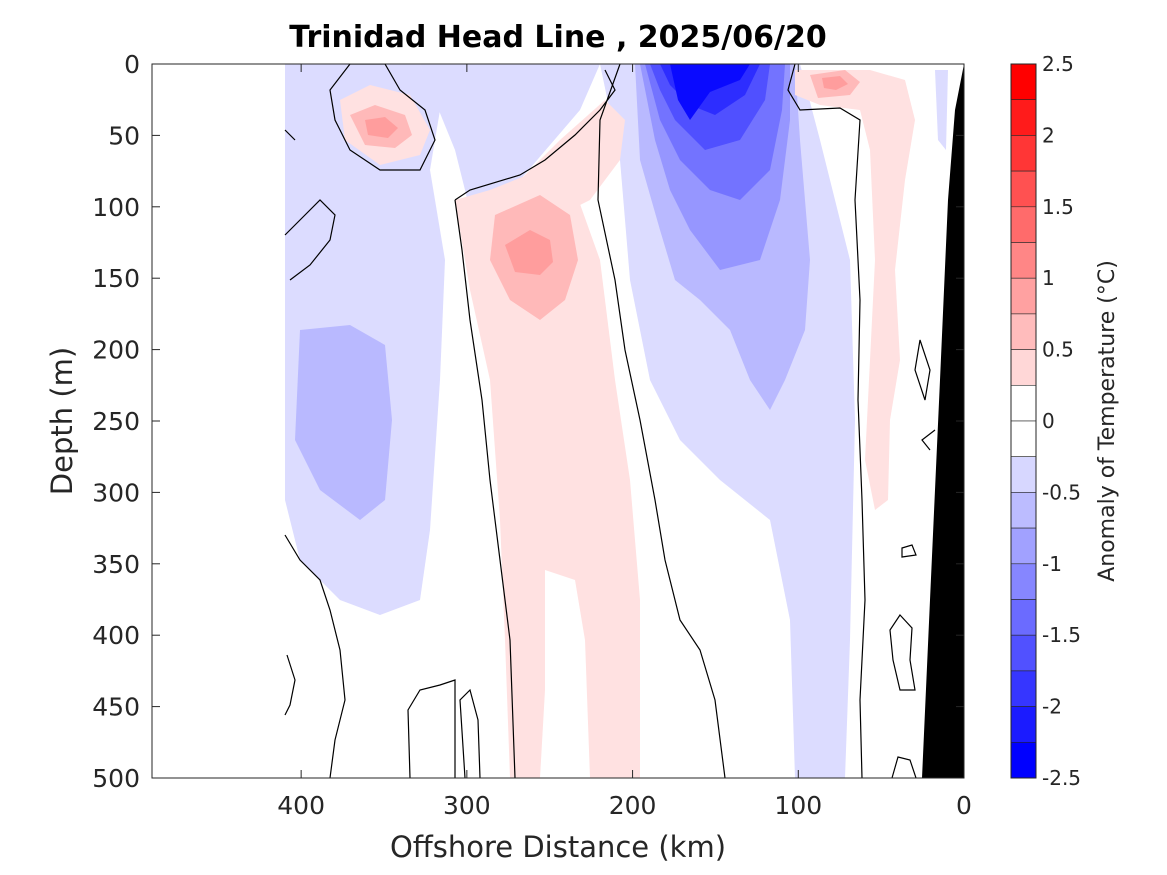 Image resolution: width=1167 pixels, height=875 pixels. What do you see at coordinates (1061, 492) in the screenshot?
I see `colorbar-tick-label: -0.5` at bounding box center [1061, 492].